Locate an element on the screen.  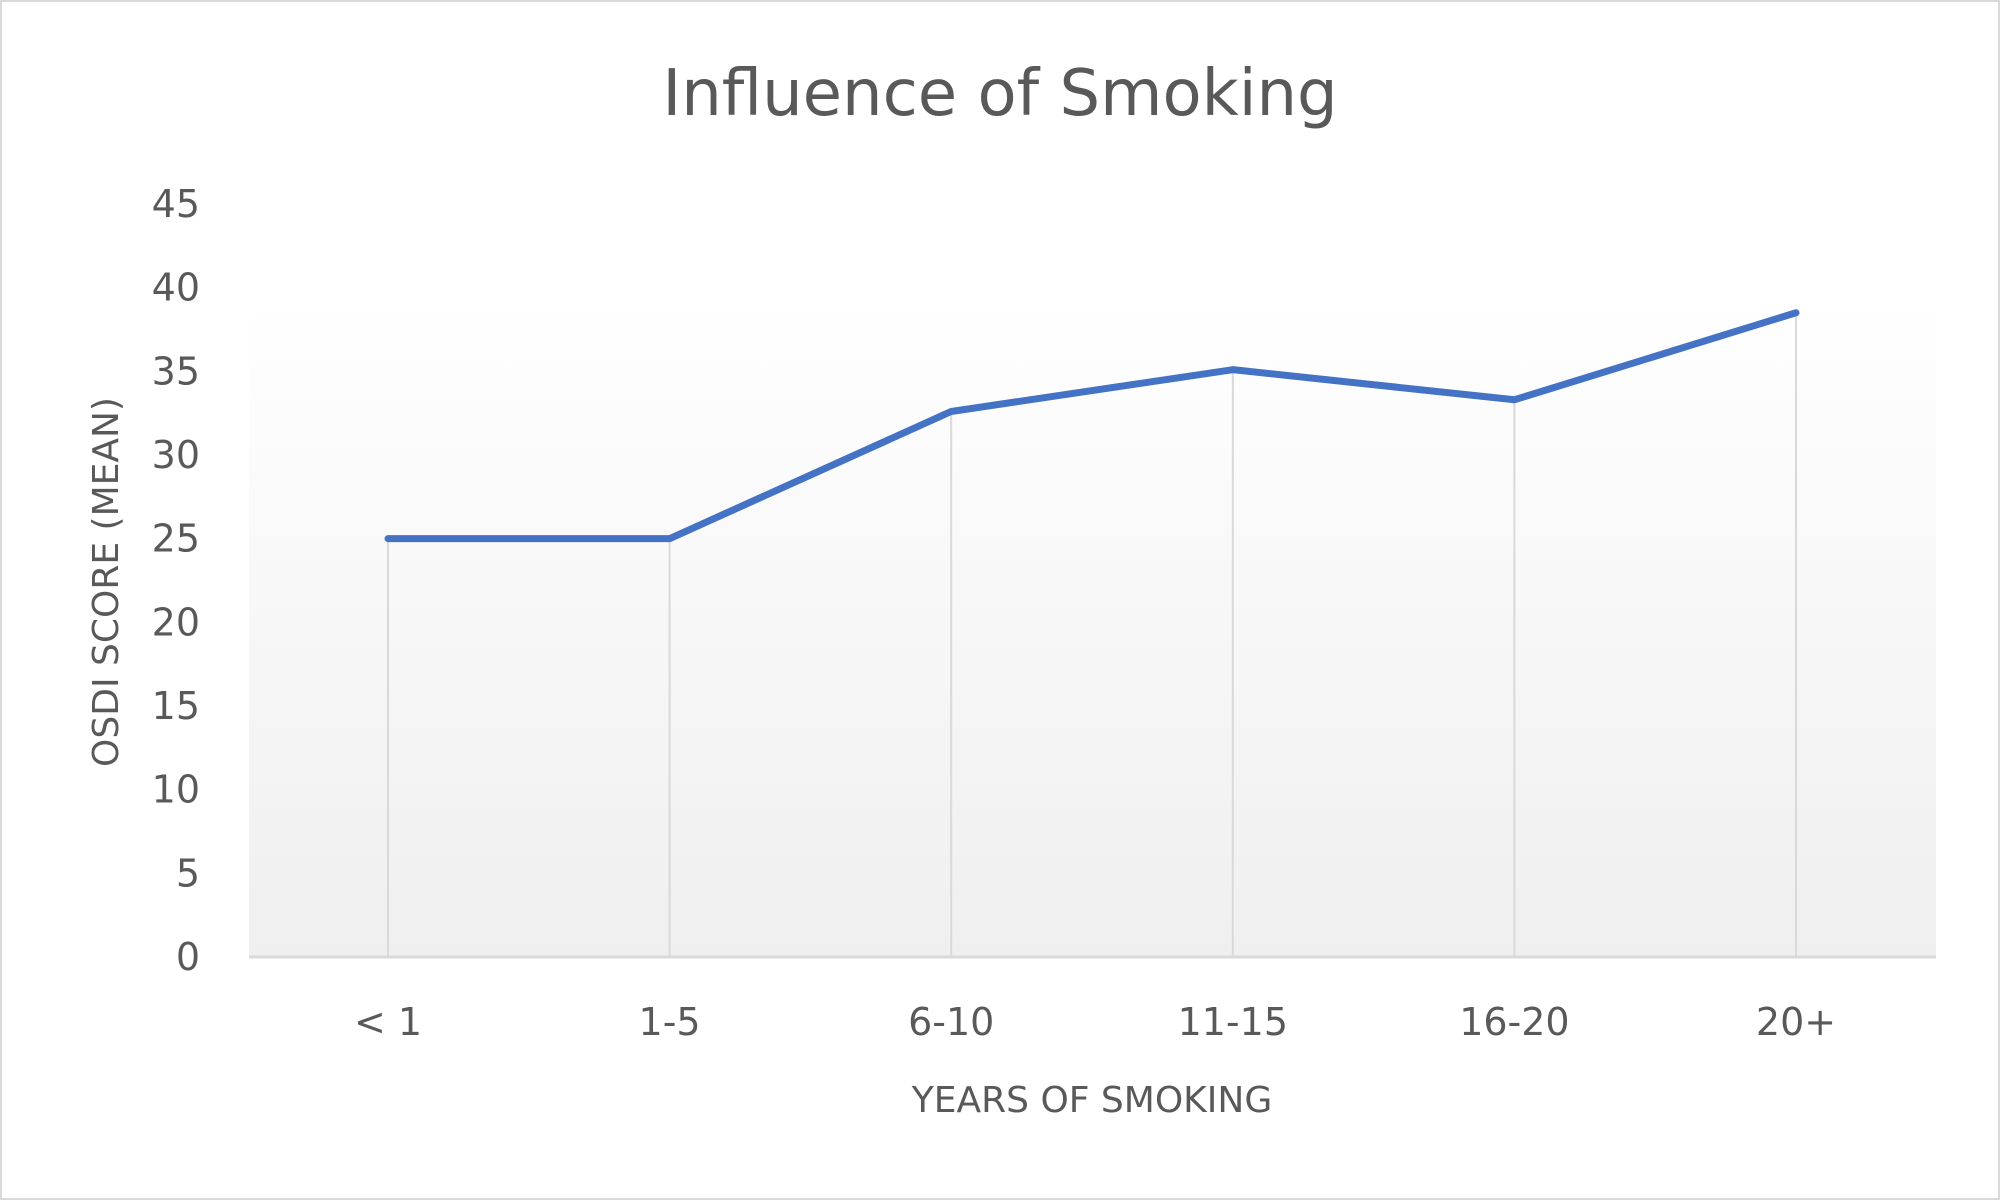
x-tick-label: 1-5 is located at coordinates (670, 1022).